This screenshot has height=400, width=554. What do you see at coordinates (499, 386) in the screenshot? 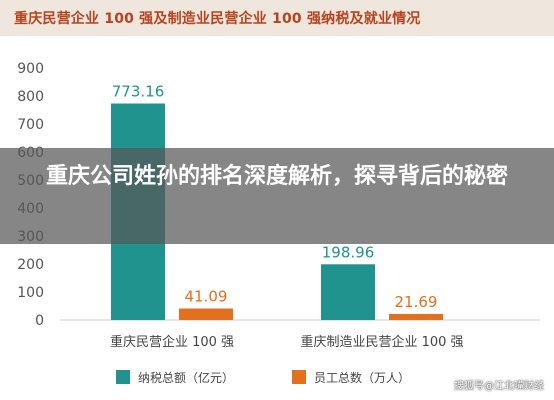
I see `footer-credit: 搜狐号@江北嘴财经` at bounding box center [499, 386].